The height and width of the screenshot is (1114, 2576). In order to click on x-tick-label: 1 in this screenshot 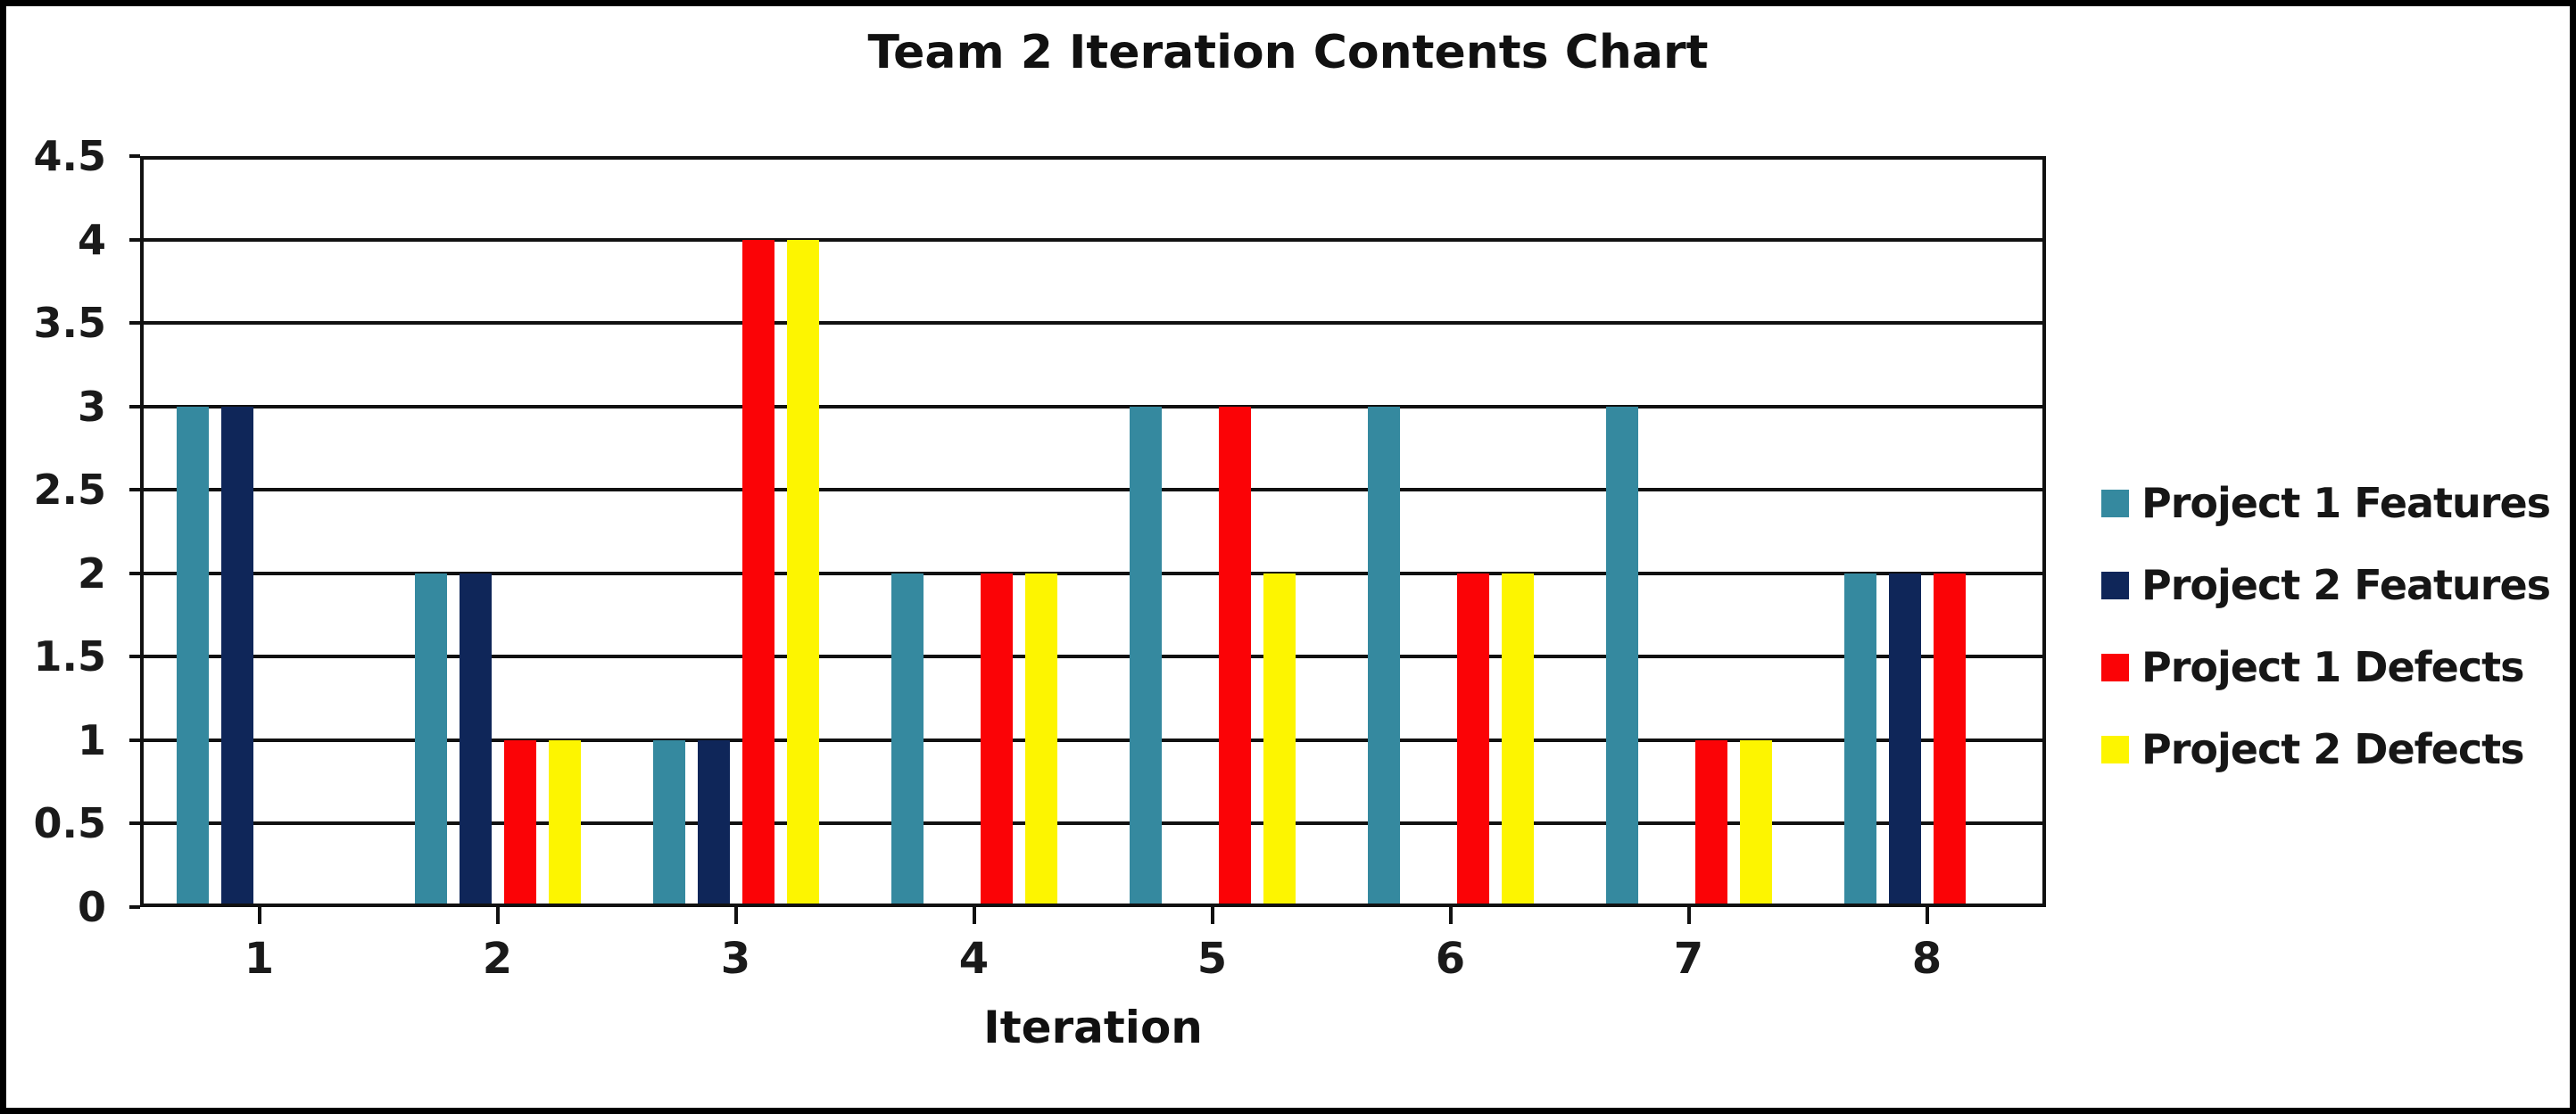, I will do `click(259, 959)`.